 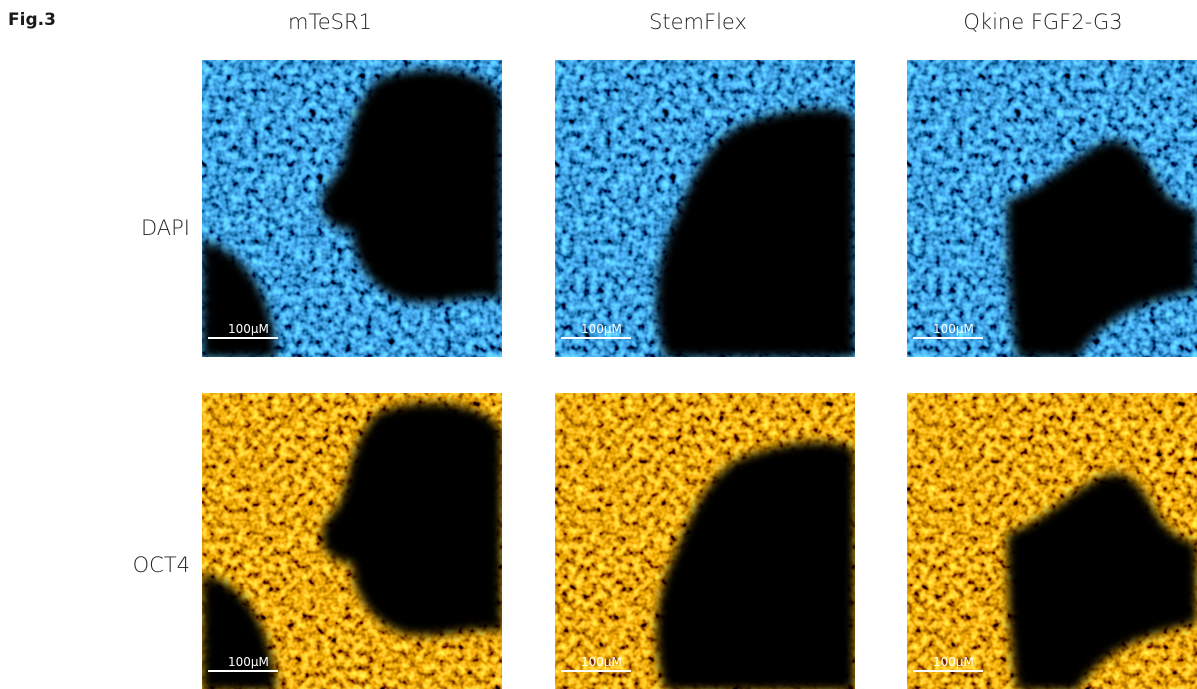 What do you see at coordinates (698, 22) in the screenshot?
I see `column-header: StemFlex` at bounding box center [698, 22].